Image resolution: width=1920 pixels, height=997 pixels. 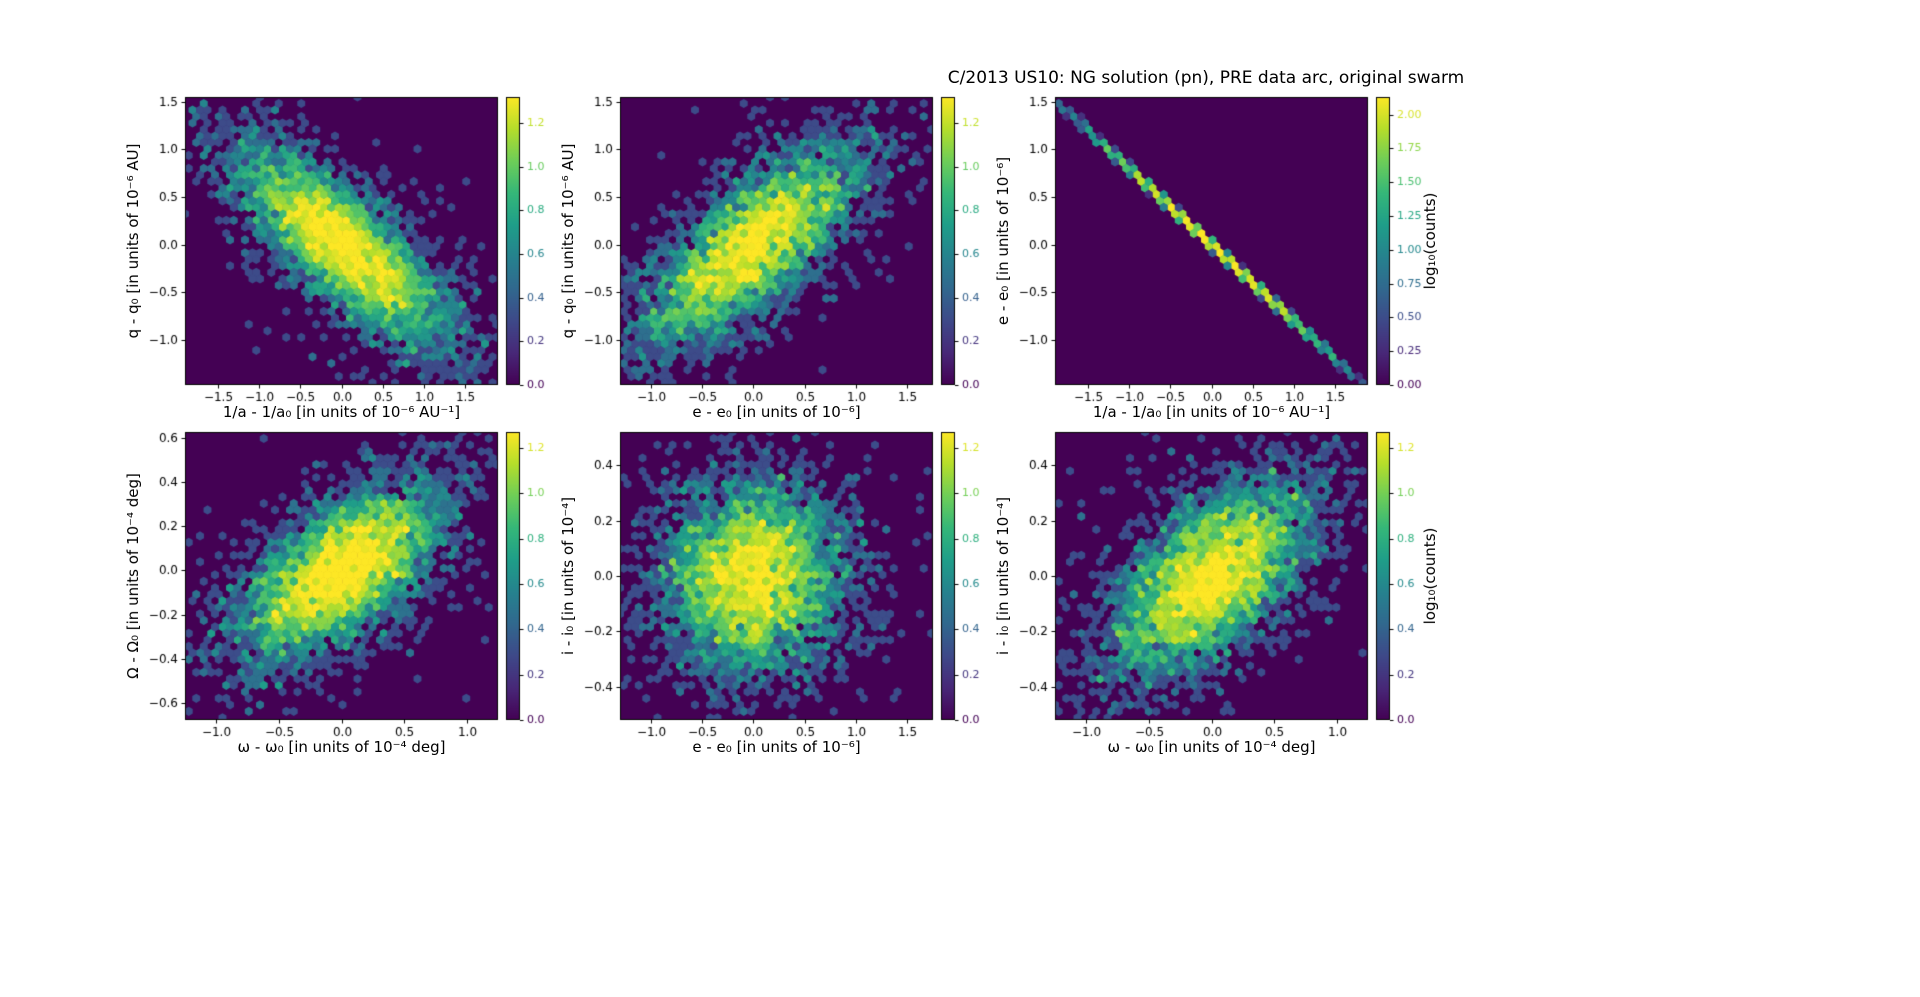 What do you see at coordinates (1211, 747) in the screenshot?
I see `x-axis-label-panel-i-vs-omega: ω - ω₀ [in units of 10⁻⁴ deg]` at bounding box center [1211, 747].